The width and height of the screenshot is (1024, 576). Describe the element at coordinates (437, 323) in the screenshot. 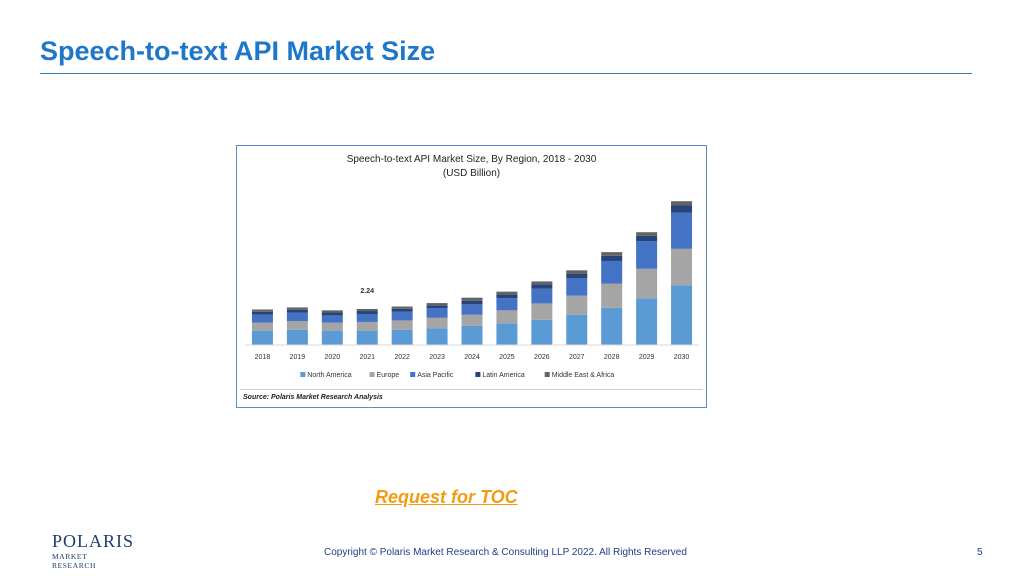

I see `bar-2023-europe` at that location.